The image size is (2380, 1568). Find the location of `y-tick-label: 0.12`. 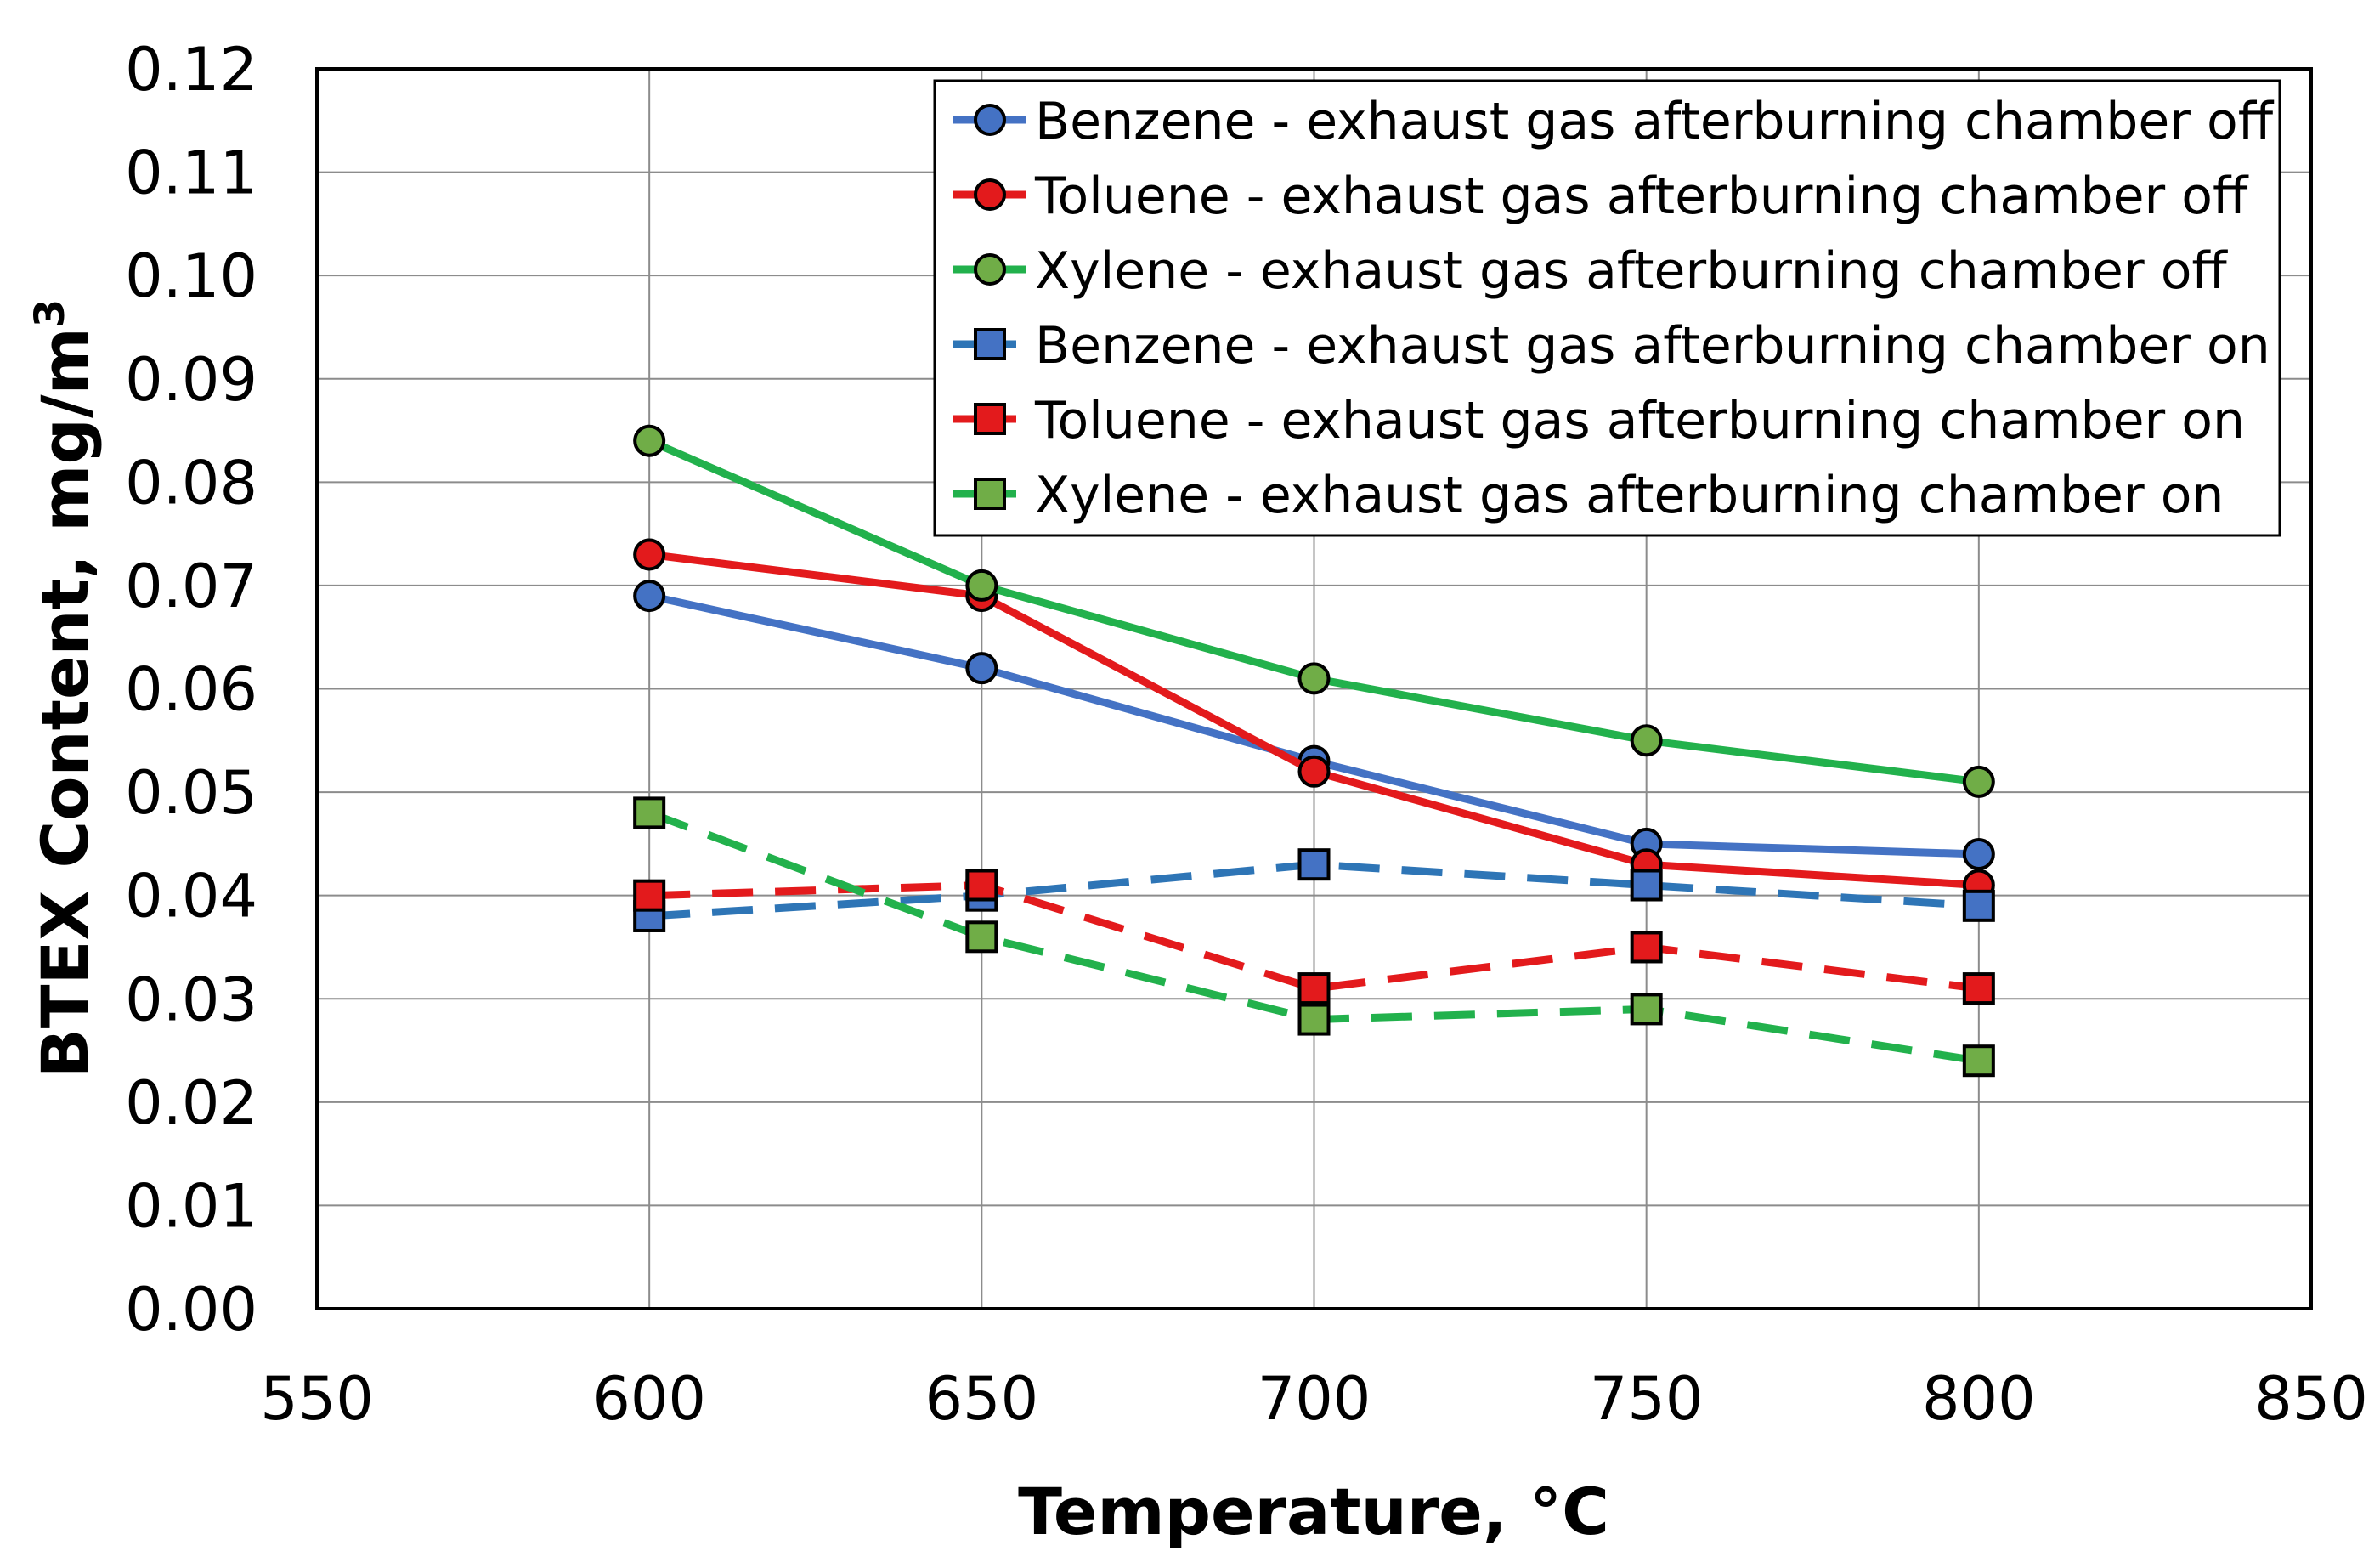

y-tick-label: 0.12 is located at coordinates (191, 70).